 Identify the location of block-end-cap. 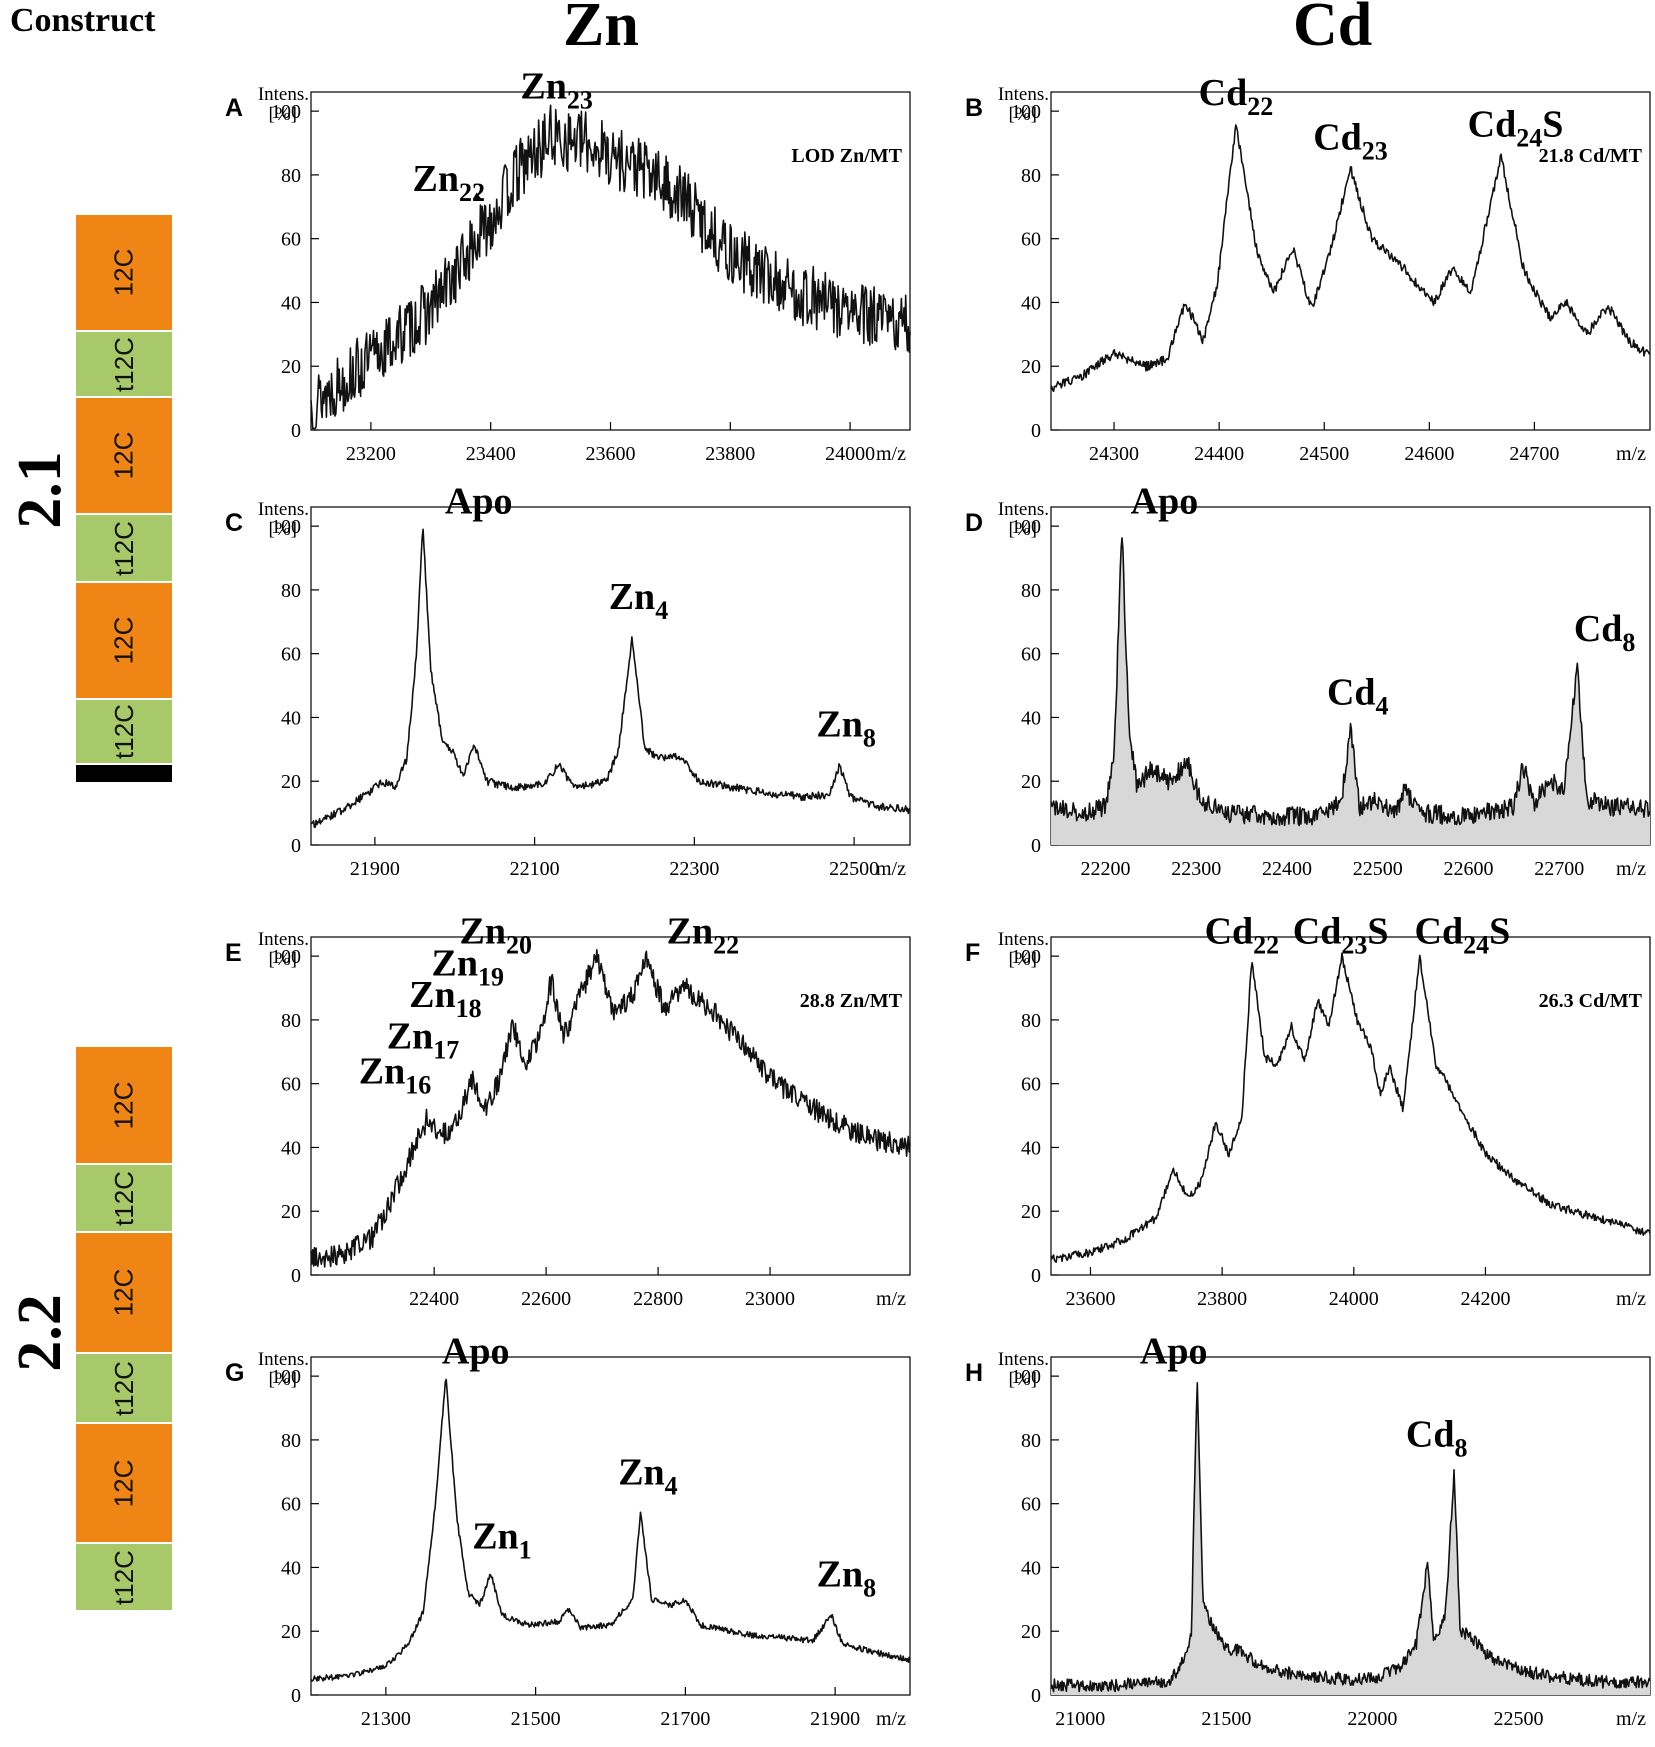
(124, 773).